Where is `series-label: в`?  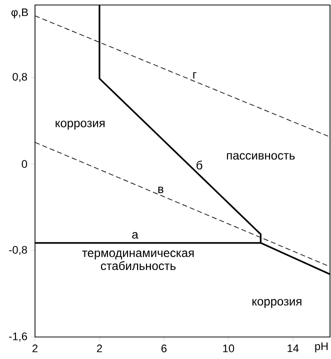
series-label: в is located at coordinates (161, 190).